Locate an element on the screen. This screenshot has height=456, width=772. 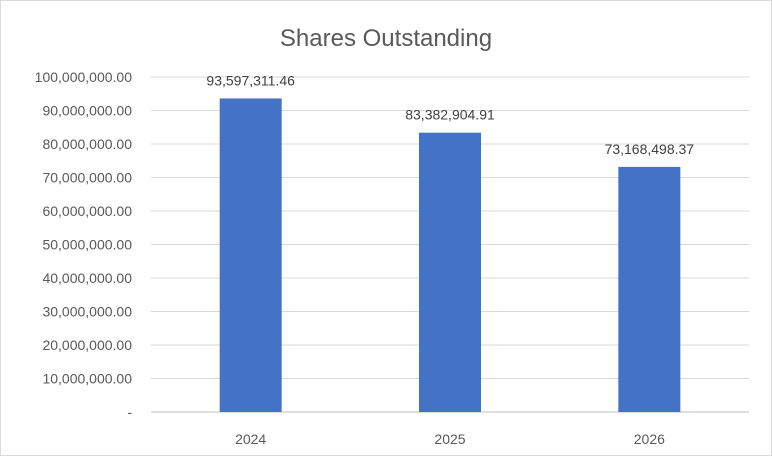
bar-2025 is located at coordinates (450, 272).